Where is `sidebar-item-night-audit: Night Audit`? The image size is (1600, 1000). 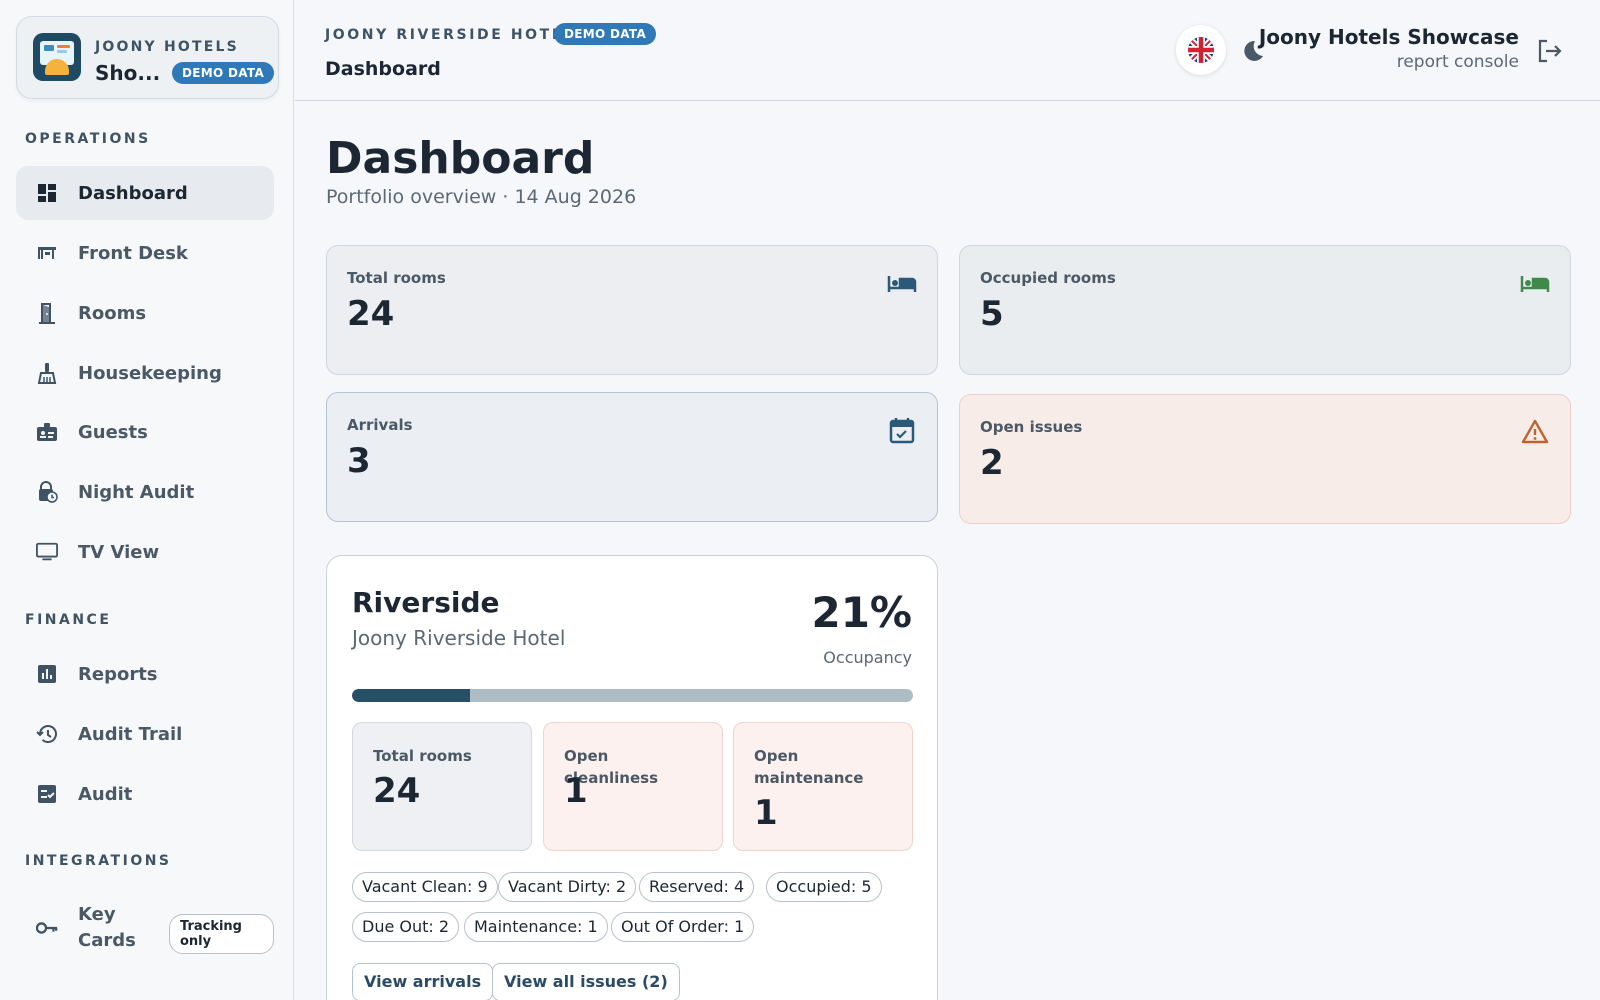
sidebar-item-night-audit: Night Audit is located at coordinates (145, 492).